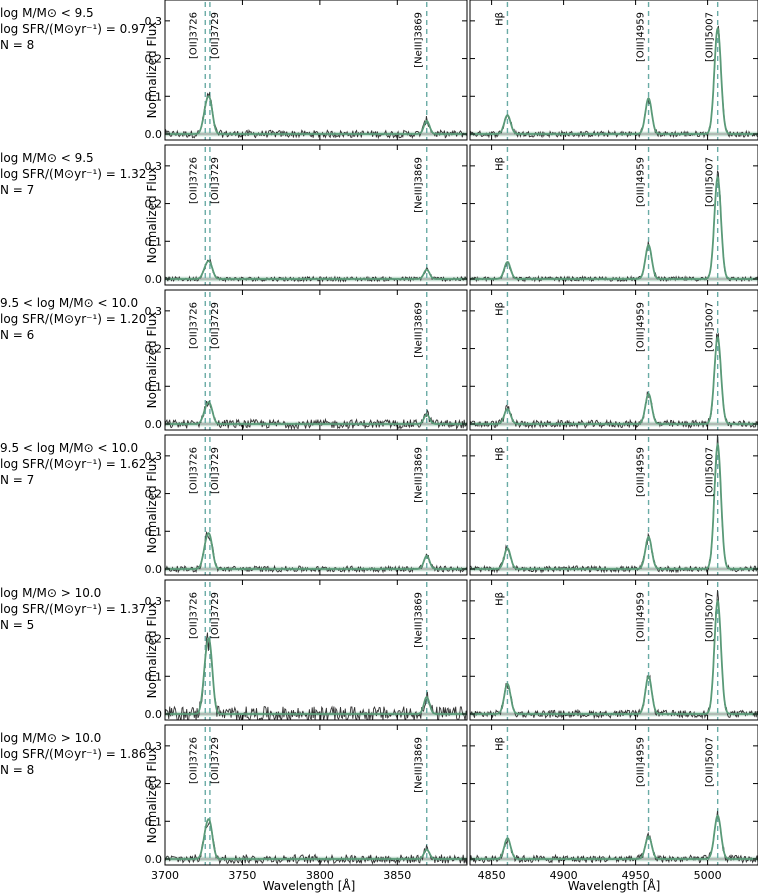 The height and width of the screenshot is (894, 758). I want to click on panel-right-2: Hβ [OIII]4959 [OIII]5007, so click(613, 360).